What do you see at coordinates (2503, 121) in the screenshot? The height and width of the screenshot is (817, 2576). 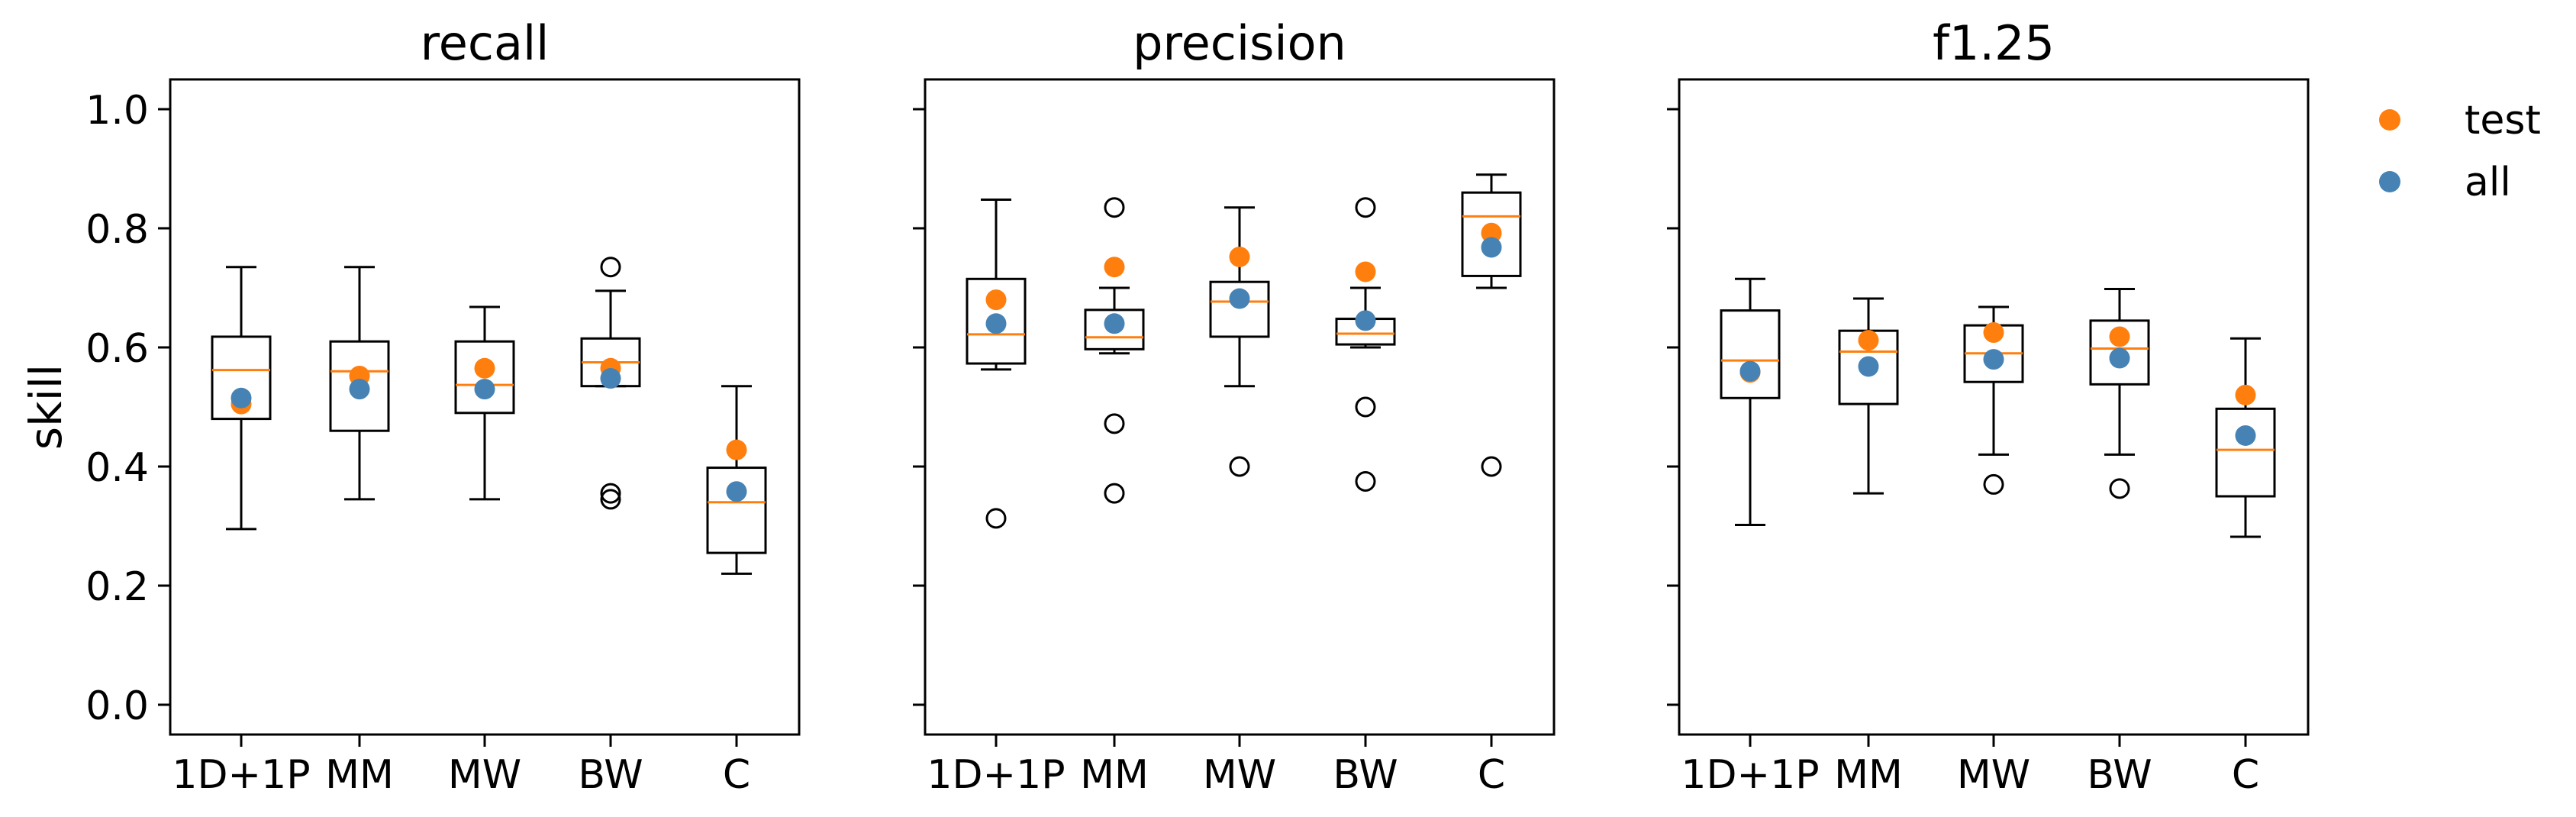 I see `legend-label-test: test` at bounding box center [2503, 121].